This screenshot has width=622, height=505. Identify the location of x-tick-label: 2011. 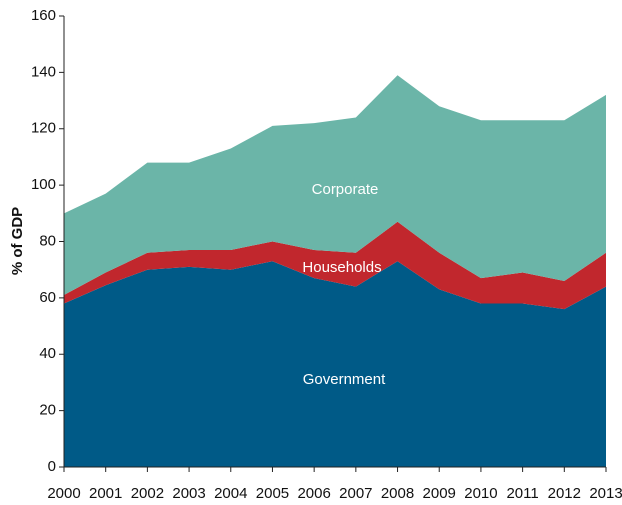
(522, 493).